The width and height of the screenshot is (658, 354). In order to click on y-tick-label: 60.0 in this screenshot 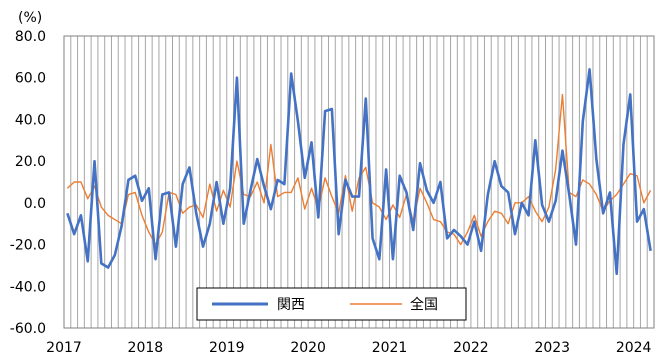, I will do `click(30, 79)`.